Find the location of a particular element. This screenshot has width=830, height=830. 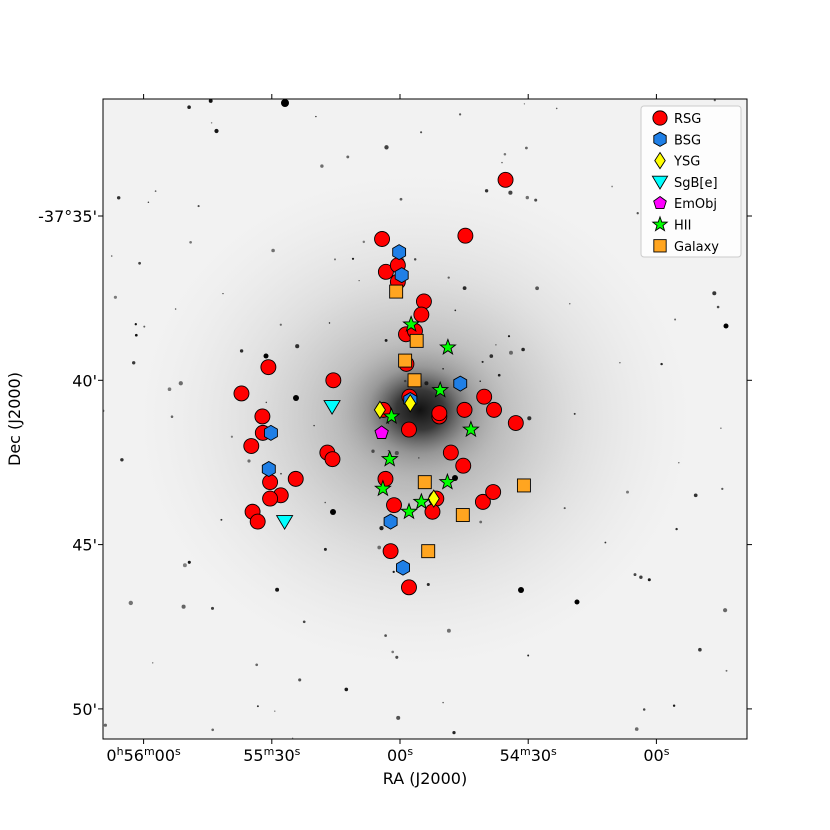

y-tick-label: 50' is located at coordinates (84, 709).